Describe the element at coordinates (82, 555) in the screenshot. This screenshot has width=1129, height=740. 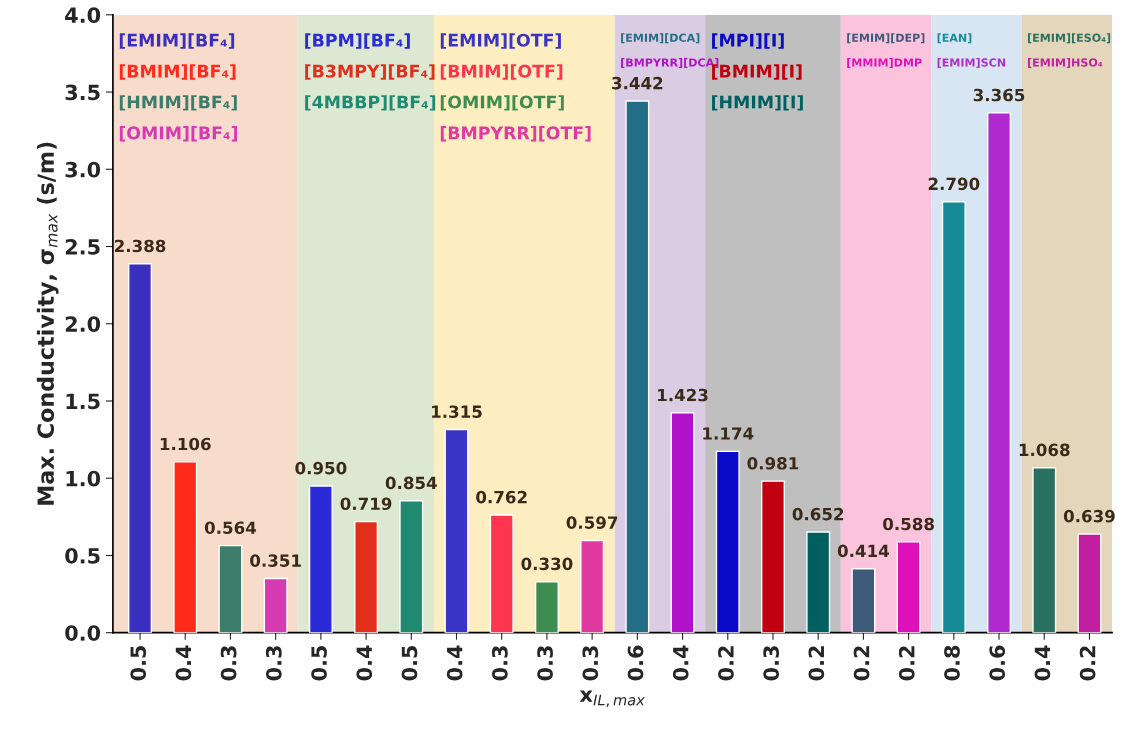
I see `y-tick-label: 0.5` at that location.